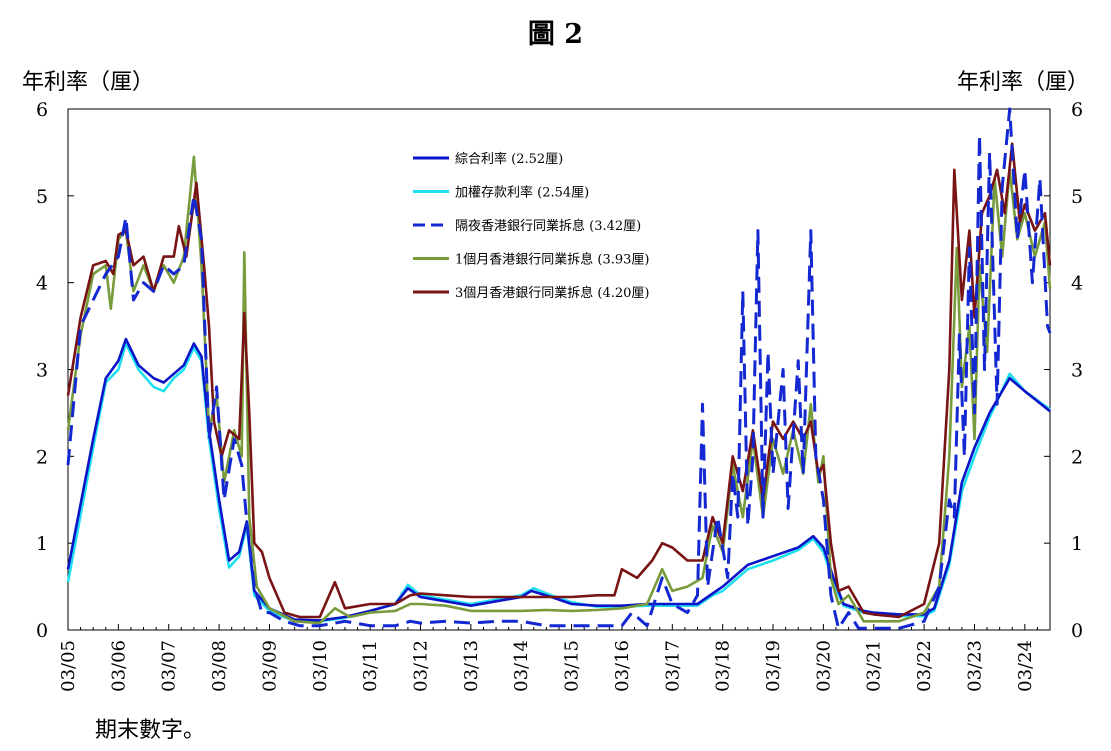 Image resolution: width=1111 pixels, height=751 pixels. What do you see at coordinates (522, 193) in the screenshot?
I see `legend-label-1: 加權存款利率 (2.54厘)` at bounding box center [522, 193].